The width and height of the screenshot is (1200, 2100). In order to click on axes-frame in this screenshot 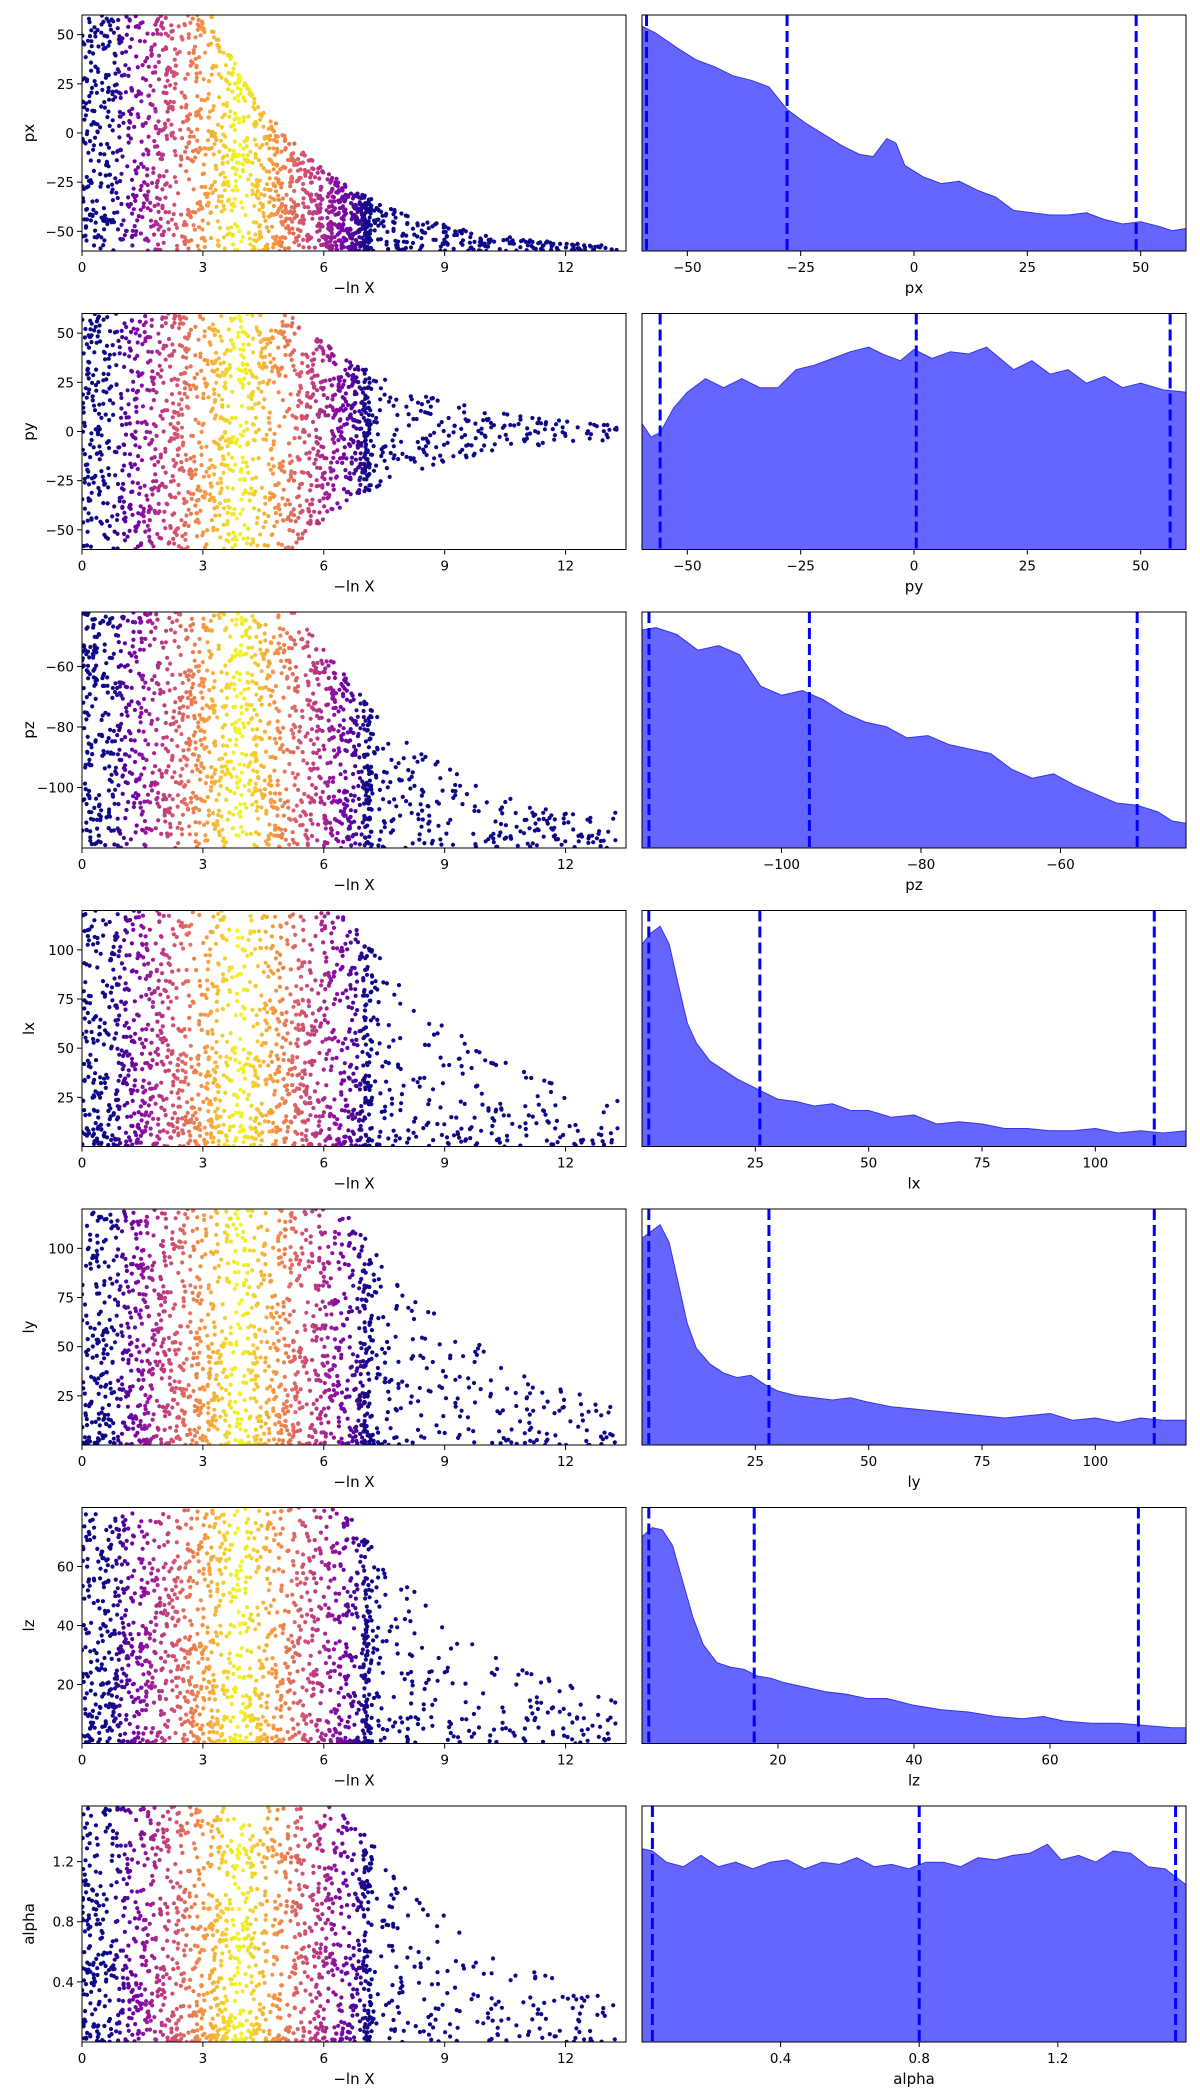, I will do `click(354, 133)`.